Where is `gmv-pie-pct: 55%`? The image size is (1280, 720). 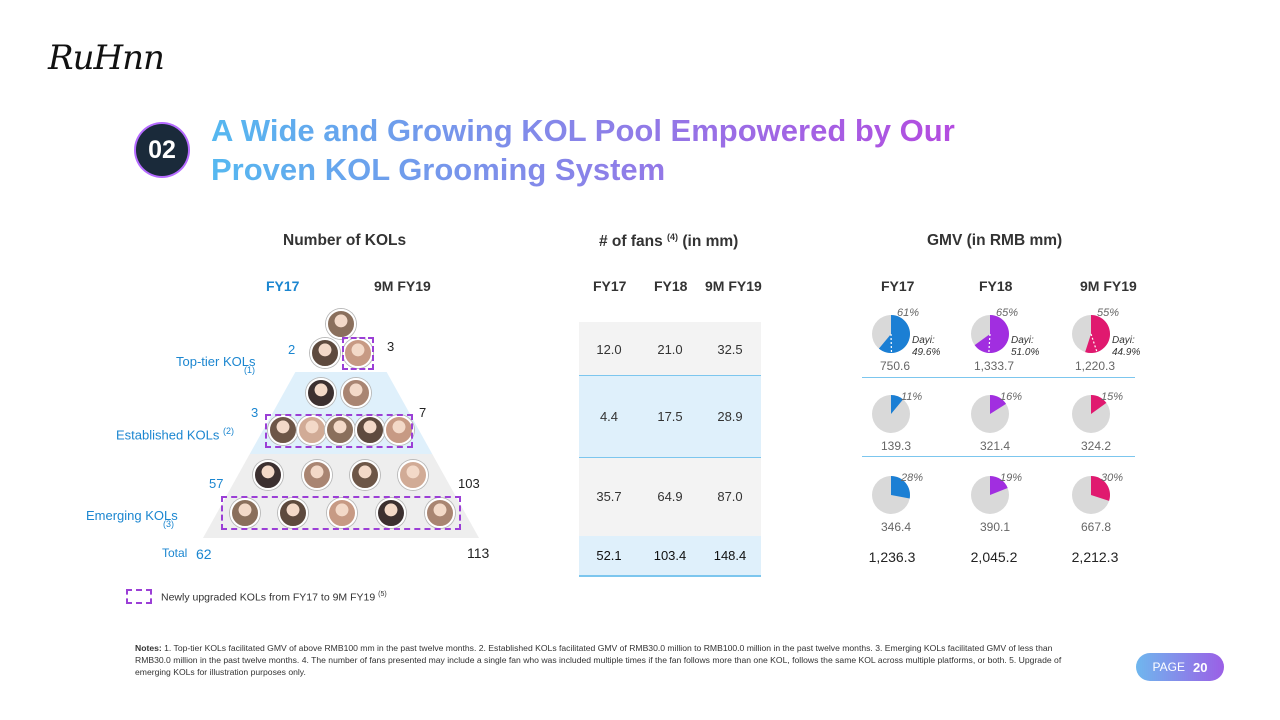
gmv-pie-pct: 55% is located at coordinates (1108, 313).